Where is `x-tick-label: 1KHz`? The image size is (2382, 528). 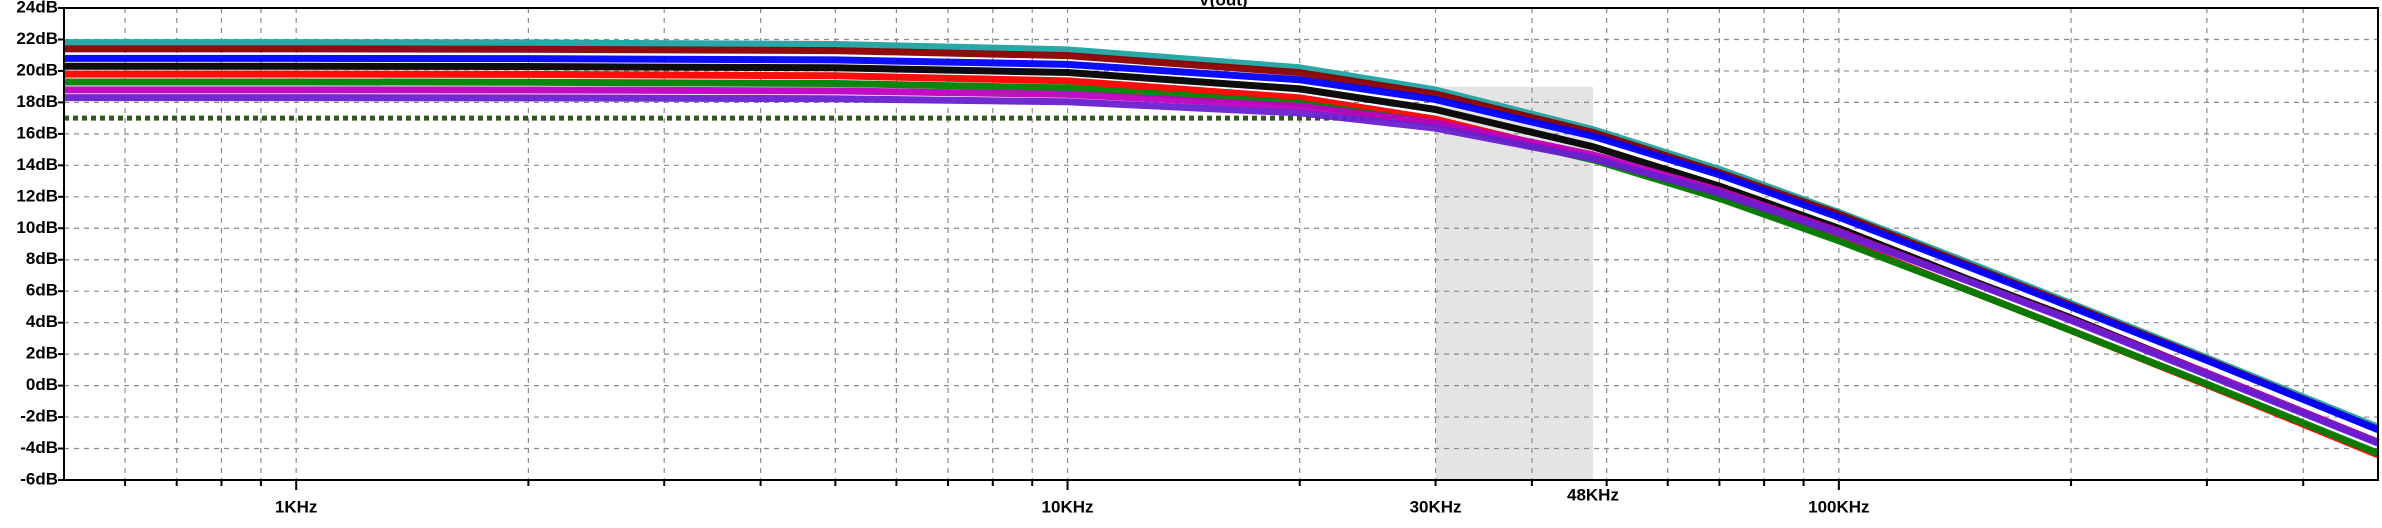
x-tick-label: 1KHz is located at coordinates (296, 506).